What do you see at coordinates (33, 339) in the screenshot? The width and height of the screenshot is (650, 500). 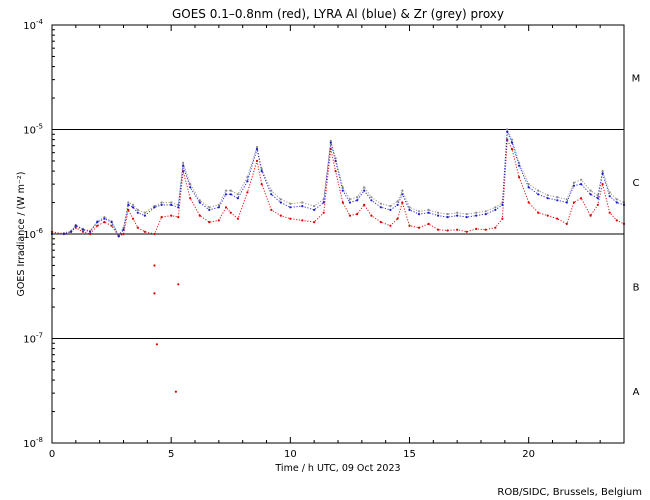 I see `y-tick-label: 10⁻⁷` at bounding box center [33, 339].